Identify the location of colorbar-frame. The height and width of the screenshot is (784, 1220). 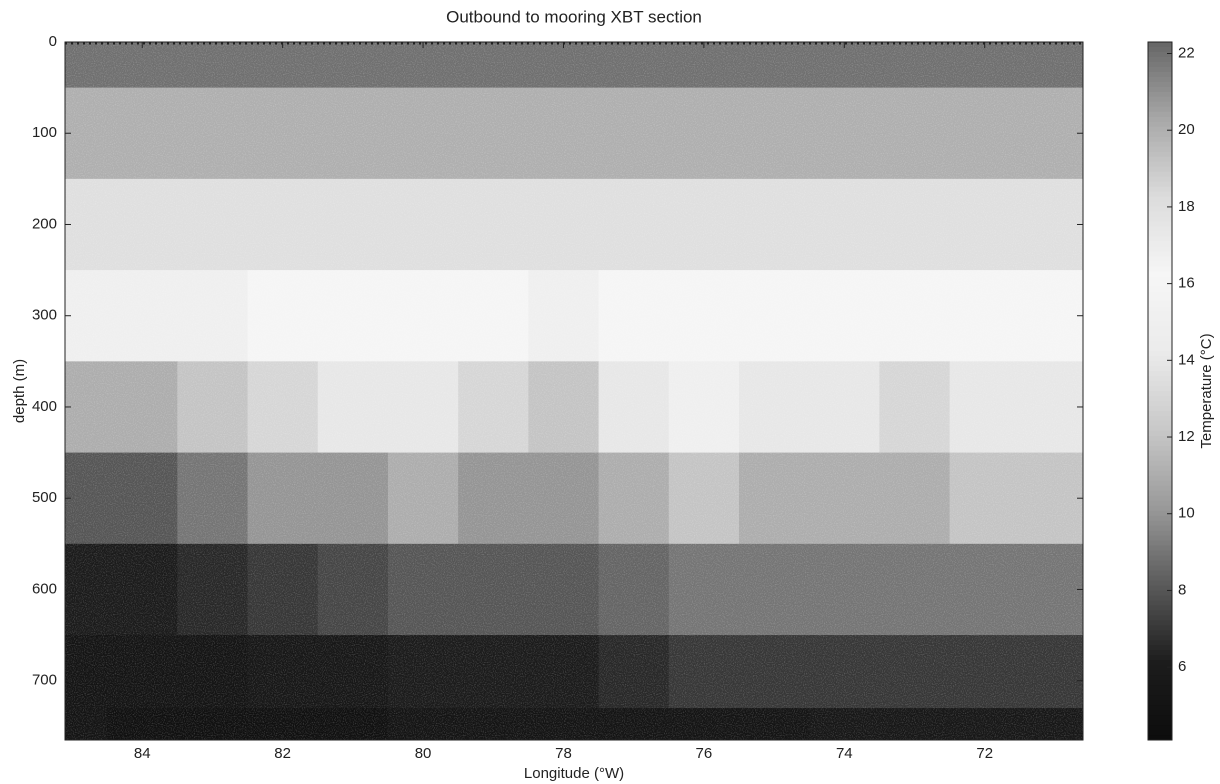
(1160, 391).